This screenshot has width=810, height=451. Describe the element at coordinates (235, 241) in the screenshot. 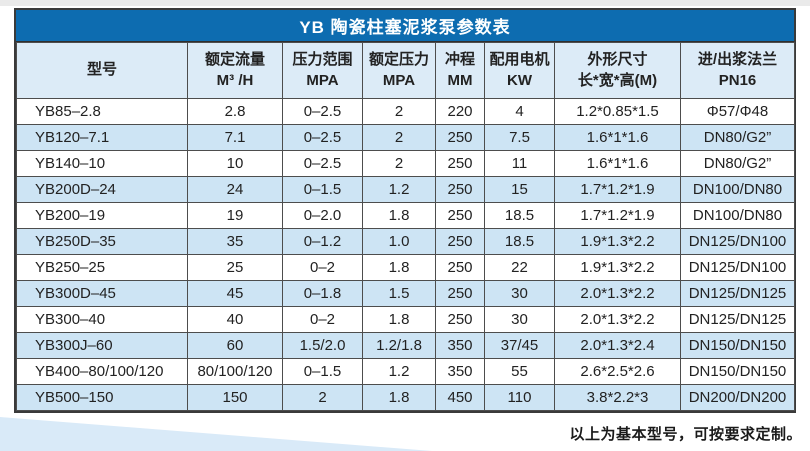

I see `value-cell: 35` at that location.